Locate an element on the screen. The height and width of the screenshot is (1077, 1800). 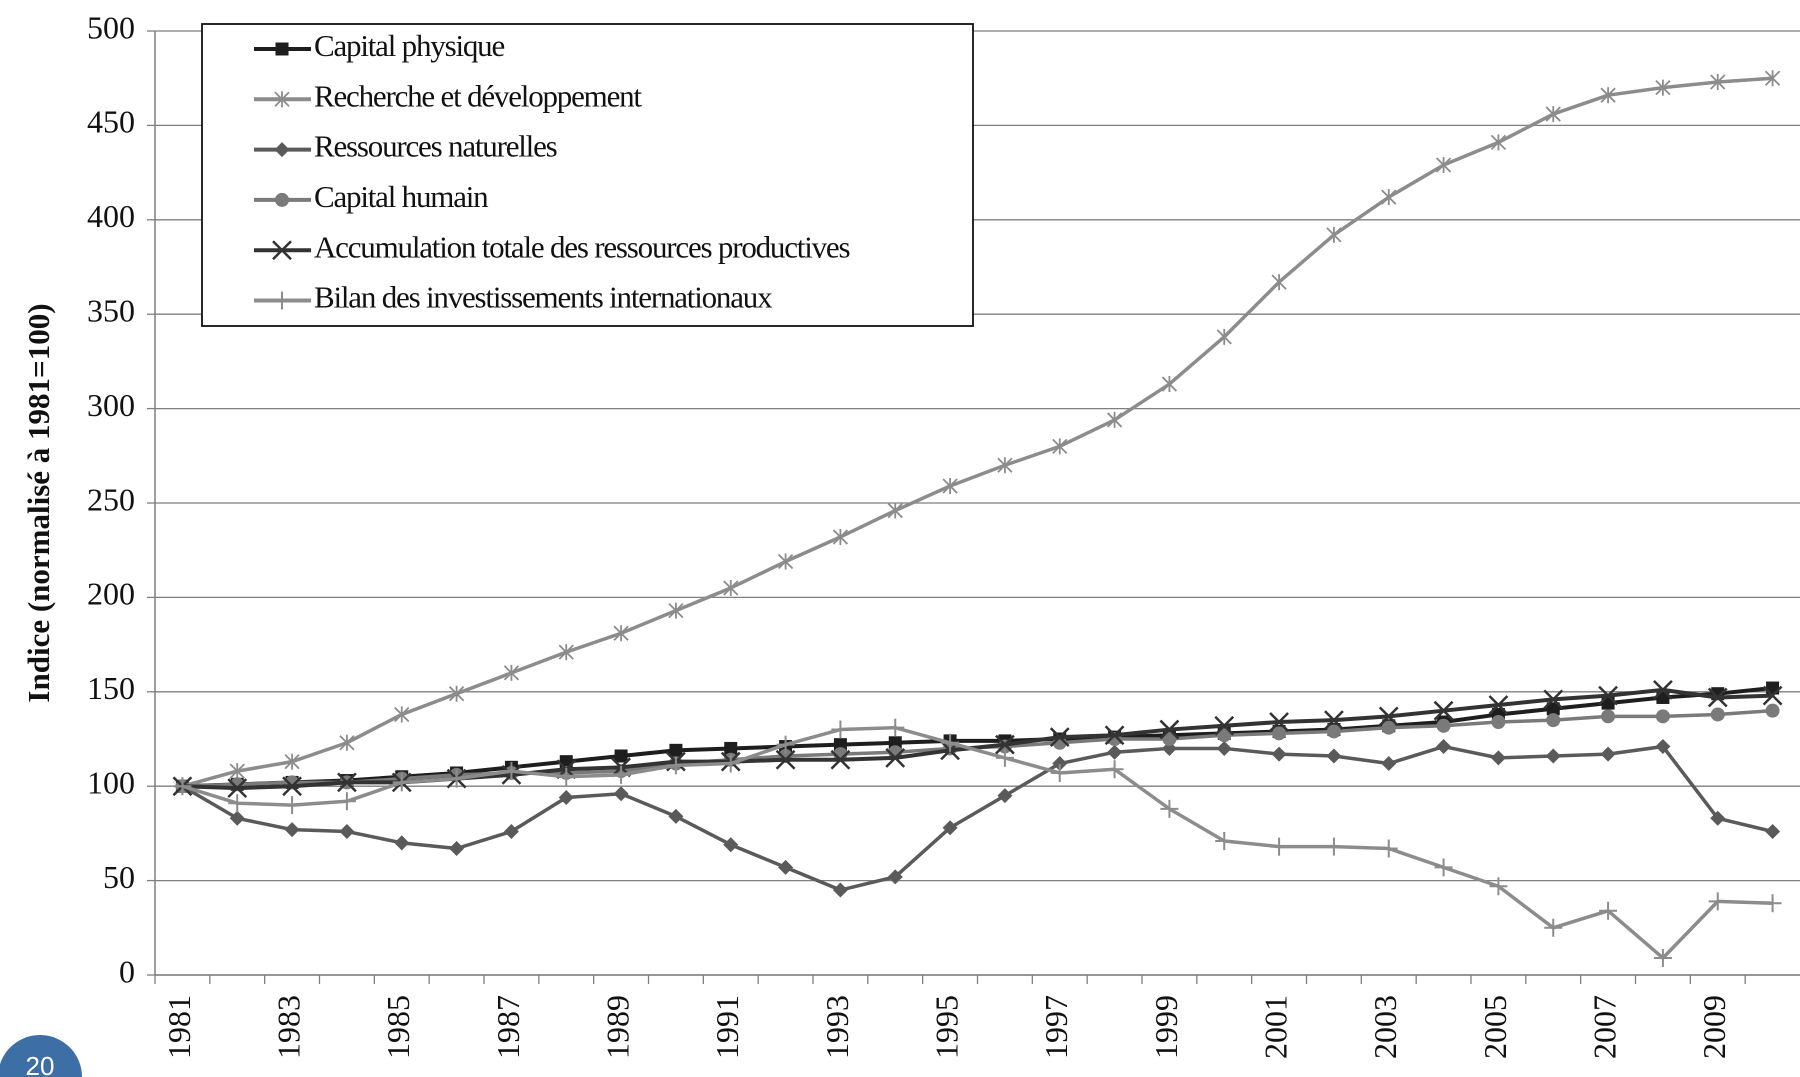
x-tick-label: 1987 is located at coordinates (508, 1027).